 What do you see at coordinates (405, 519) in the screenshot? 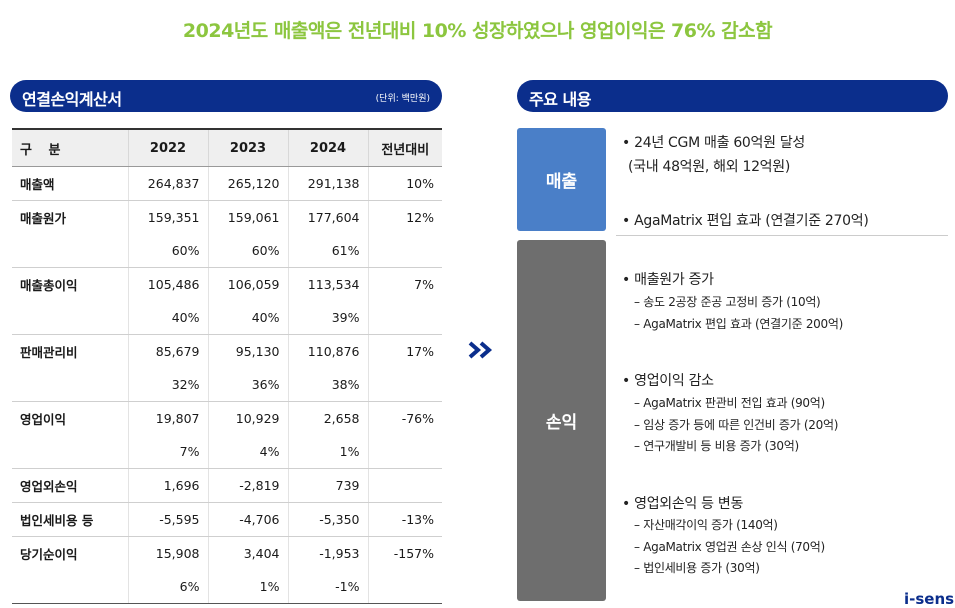
I see `cell-yoy: -13%` at bounding box center [405, 519].